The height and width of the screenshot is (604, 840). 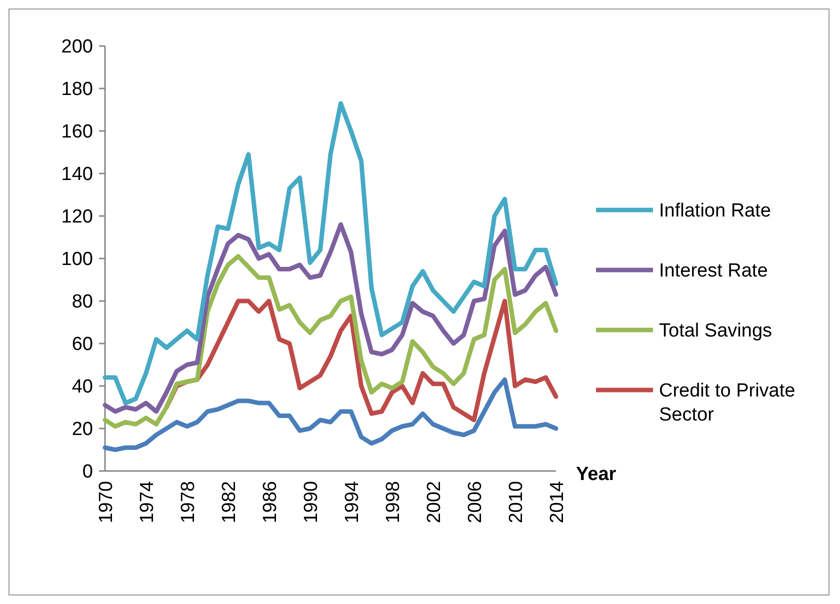 What do you see at coordinates (352, 502) in the screenshot?
I see `x-tick-label: 1994` at bounding box center [352, 502].